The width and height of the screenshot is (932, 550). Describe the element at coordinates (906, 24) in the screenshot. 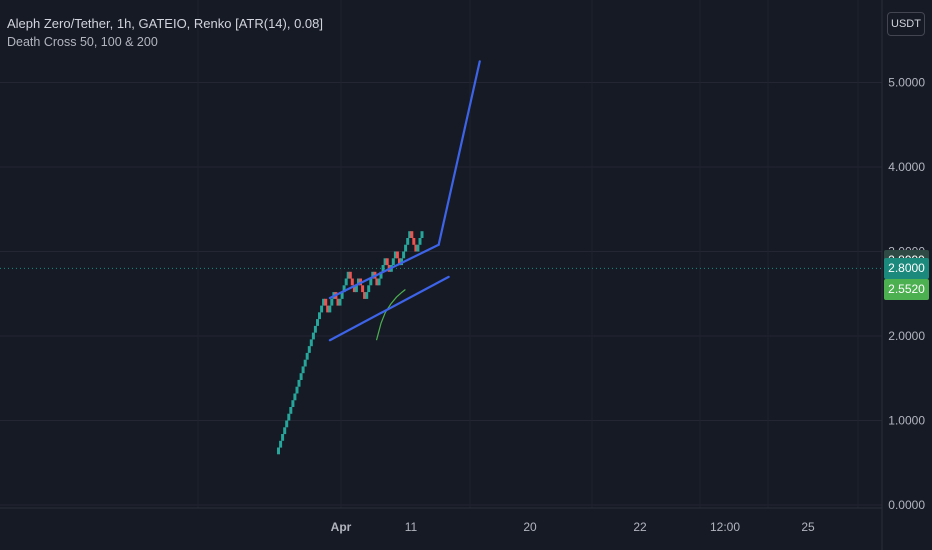

I see `currency-button: USDT` at that location.